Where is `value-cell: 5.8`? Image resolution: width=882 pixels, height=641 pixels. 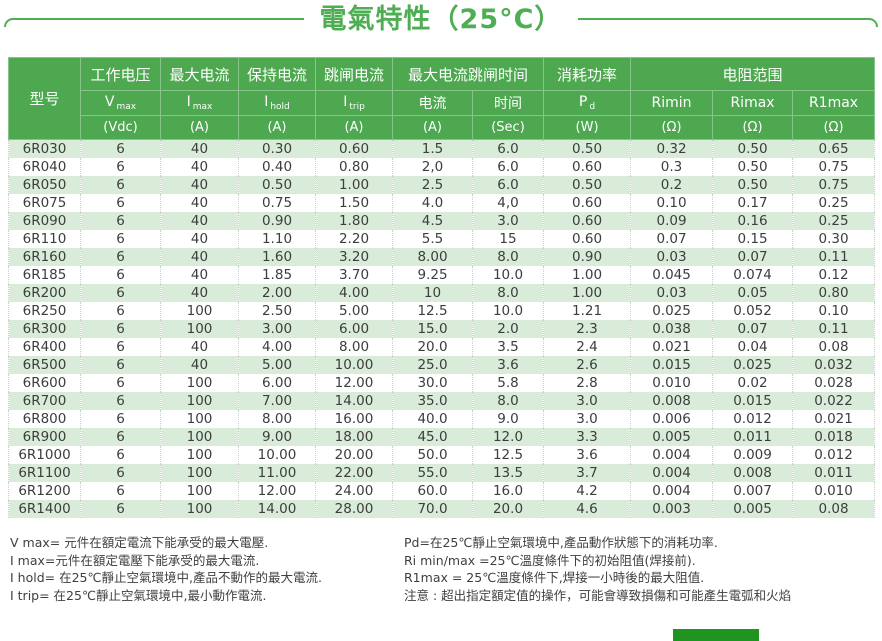 value-cell: 5.8 is located at coordinates (508, 383).